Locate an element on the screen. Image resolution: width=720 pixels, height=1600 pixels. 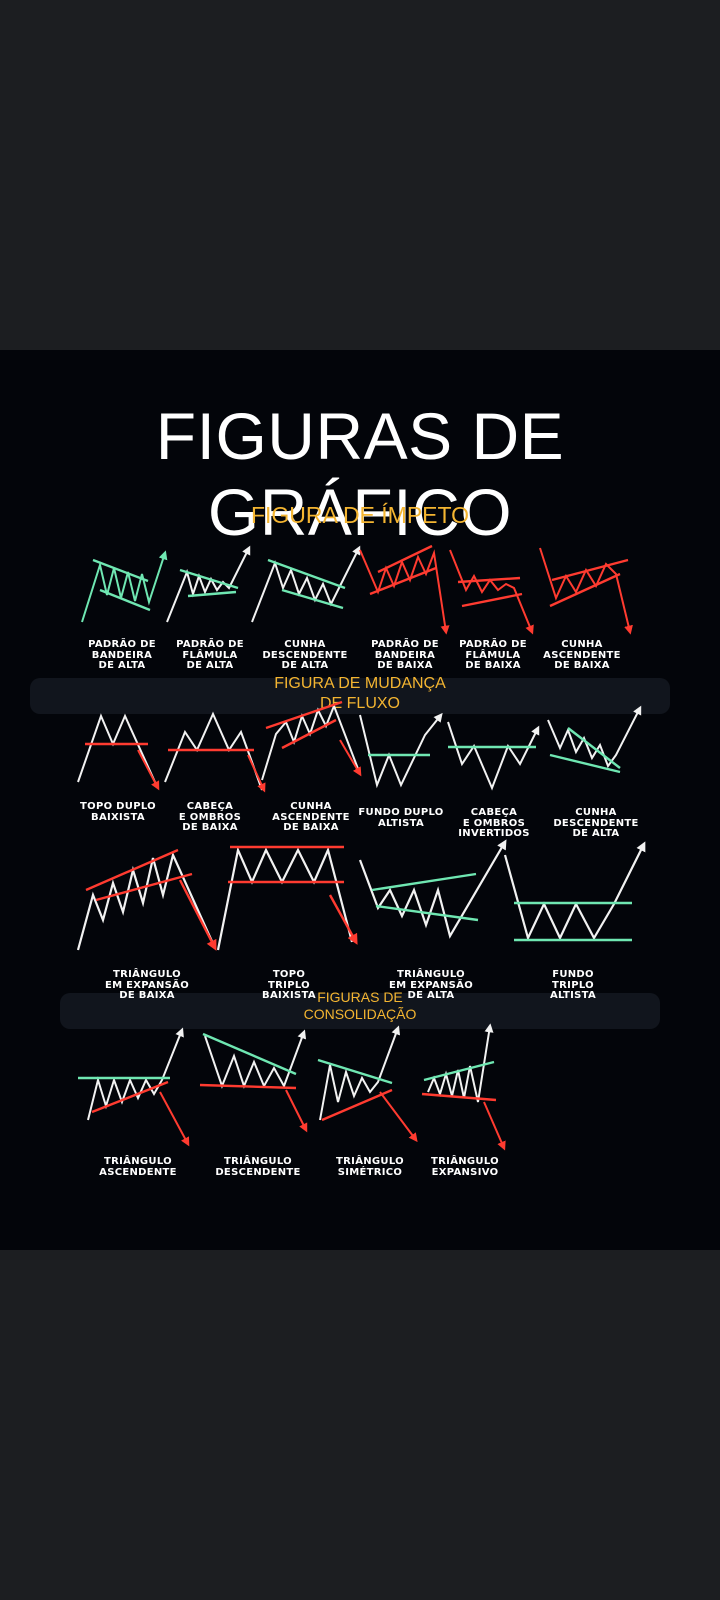
triangulo-desc-arrow-down is located at coordinates (296, 1111).